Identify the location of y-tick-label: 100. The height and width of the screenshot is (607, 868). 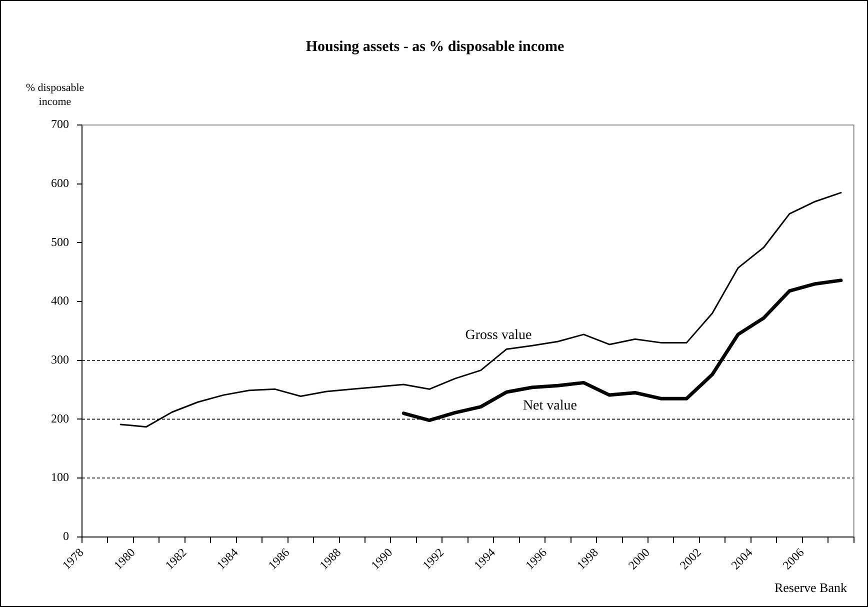
(60, 477).